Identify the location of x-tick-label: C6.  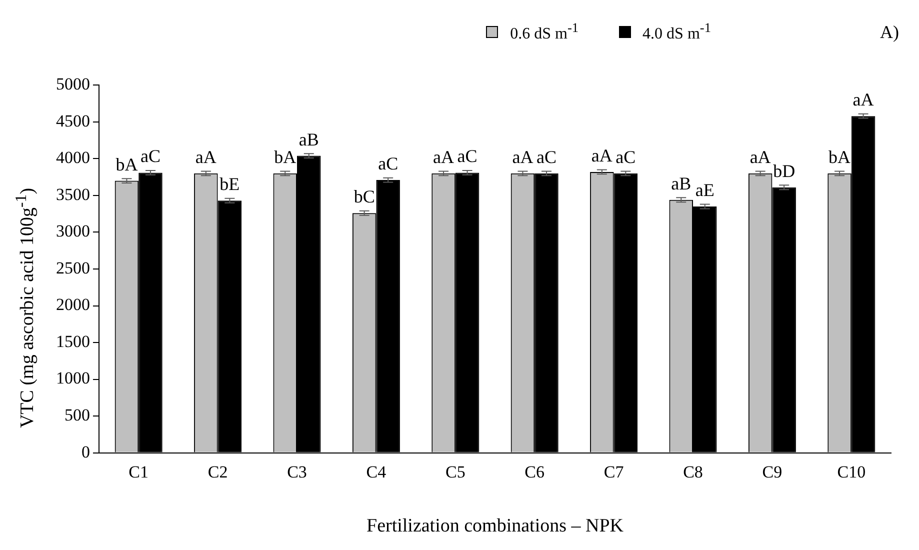
(534, 472).